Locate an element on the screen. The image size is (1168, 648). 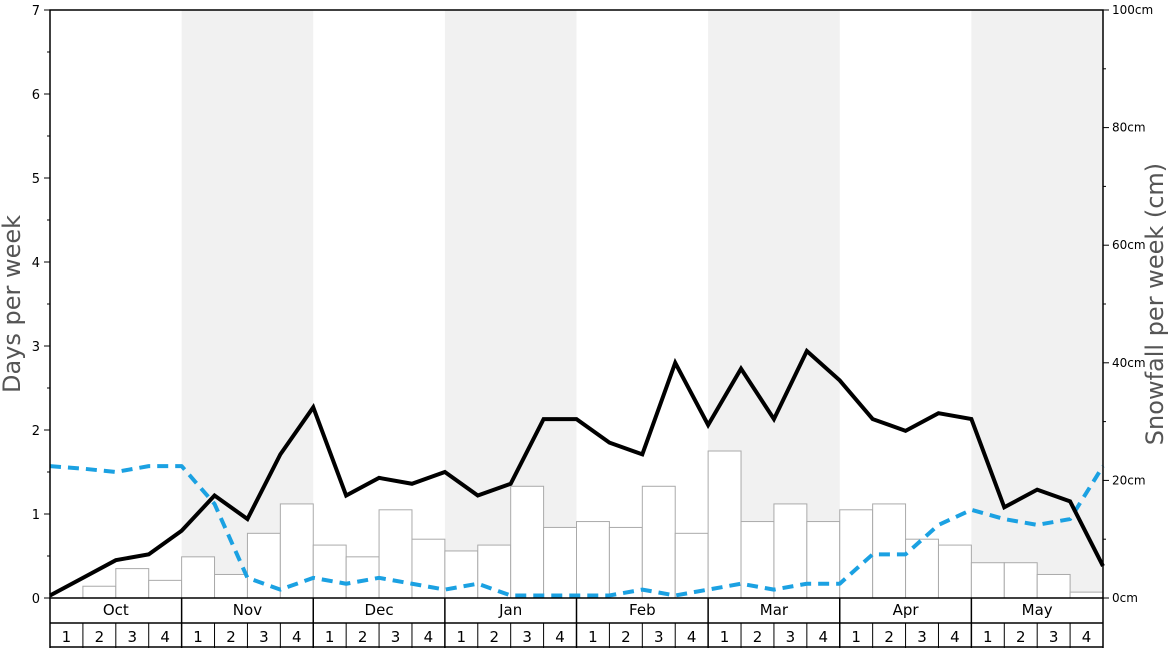
right-tick-label: 80cm is located at coordinates (1129, 128).